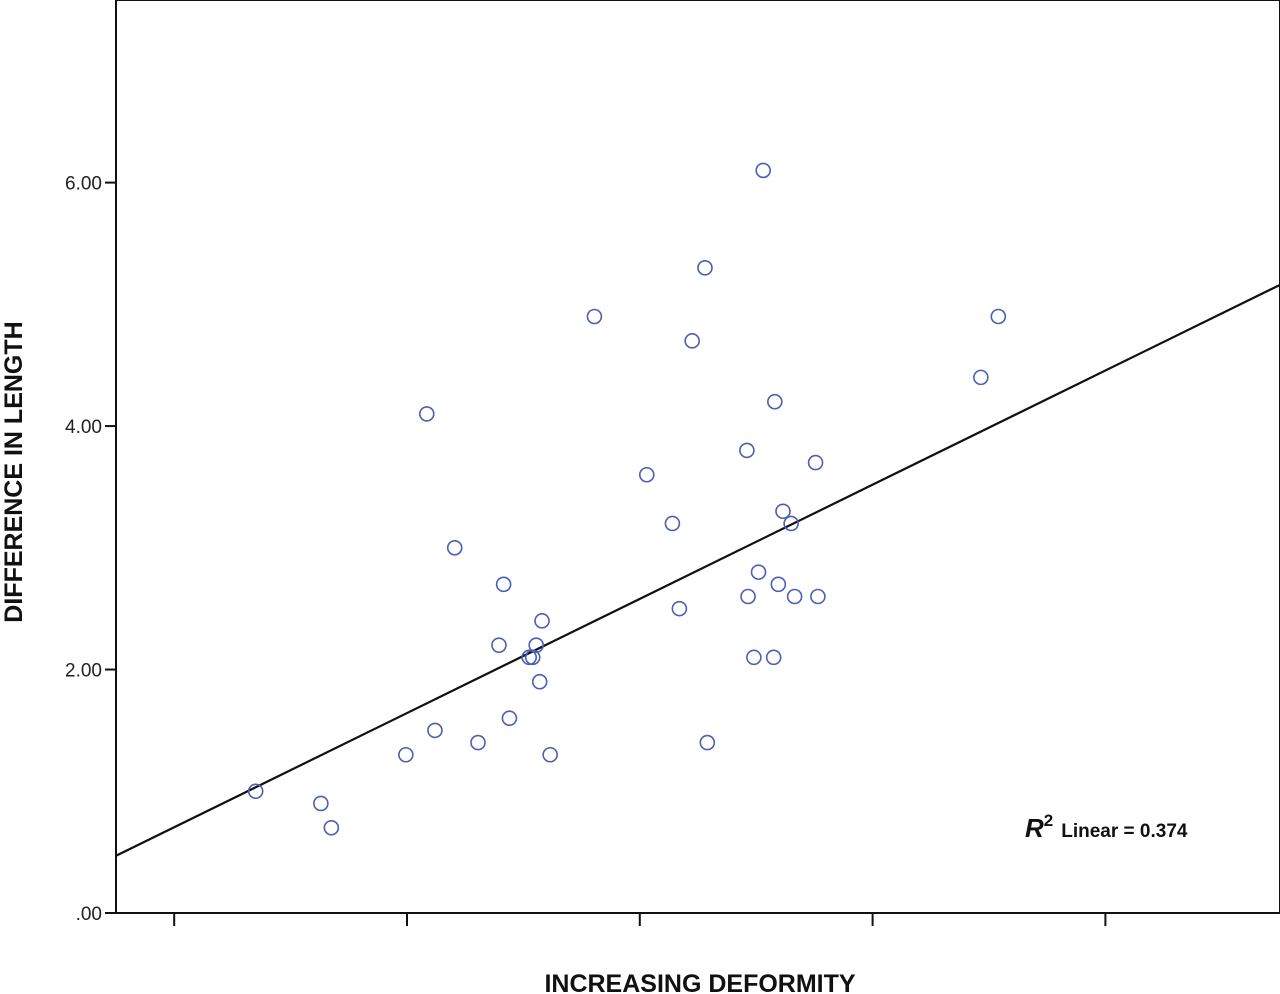 This screenshot has height=994, width=1280. What do you see at coordinates (1124, 831) in the screenshot?
I see `r2-value-text: Linear = 0.374` at bounding box center [1124, 831].